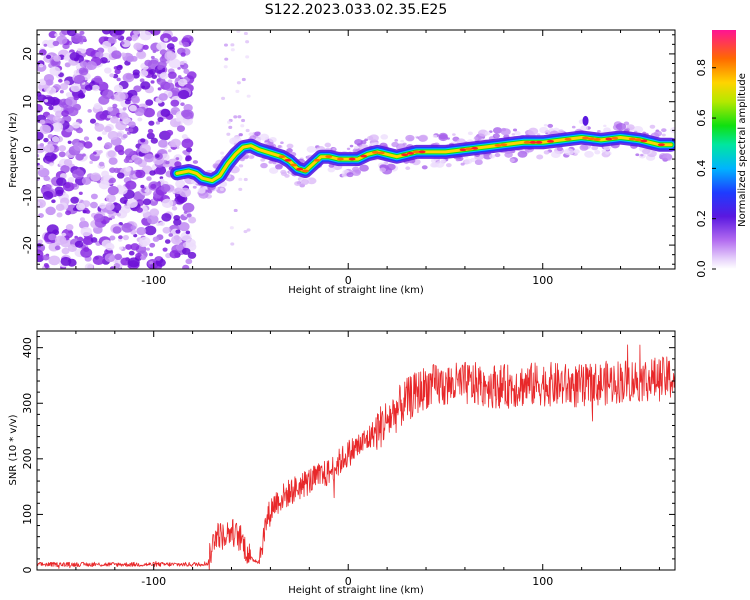  What do you see at coordinates (701, 169) in the screenshot?
I see `colorbar-tick-label: 0.4` at bounding box center [701, 169].